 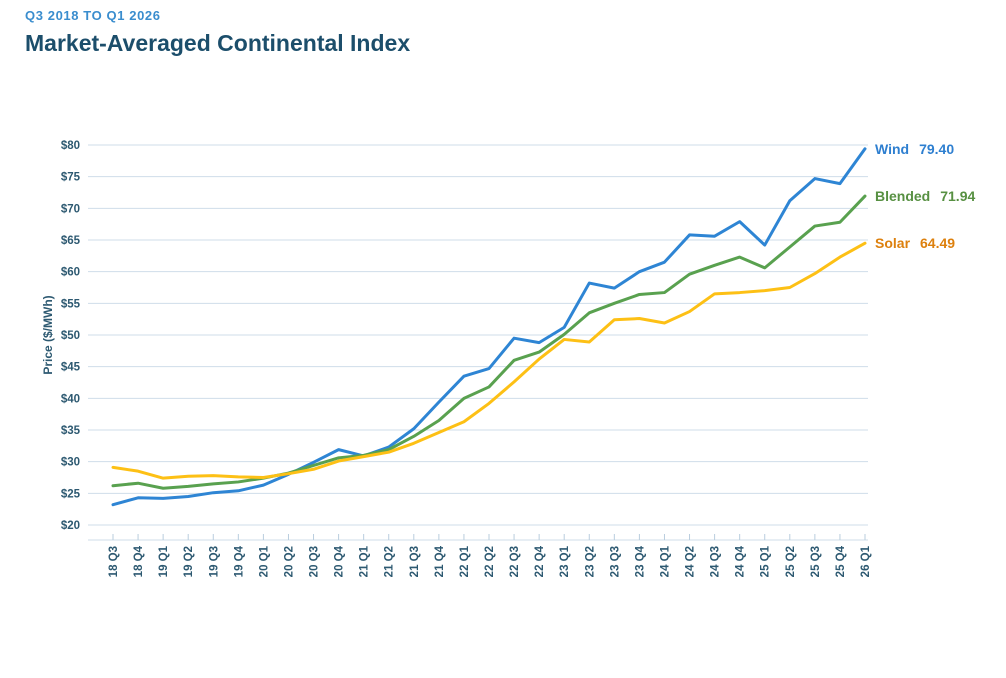 What do you see at coordinates (289, 561) in the screenshot?
I see `x-axis-tick-label: 20 Q2` at bounding box center [289, 561].